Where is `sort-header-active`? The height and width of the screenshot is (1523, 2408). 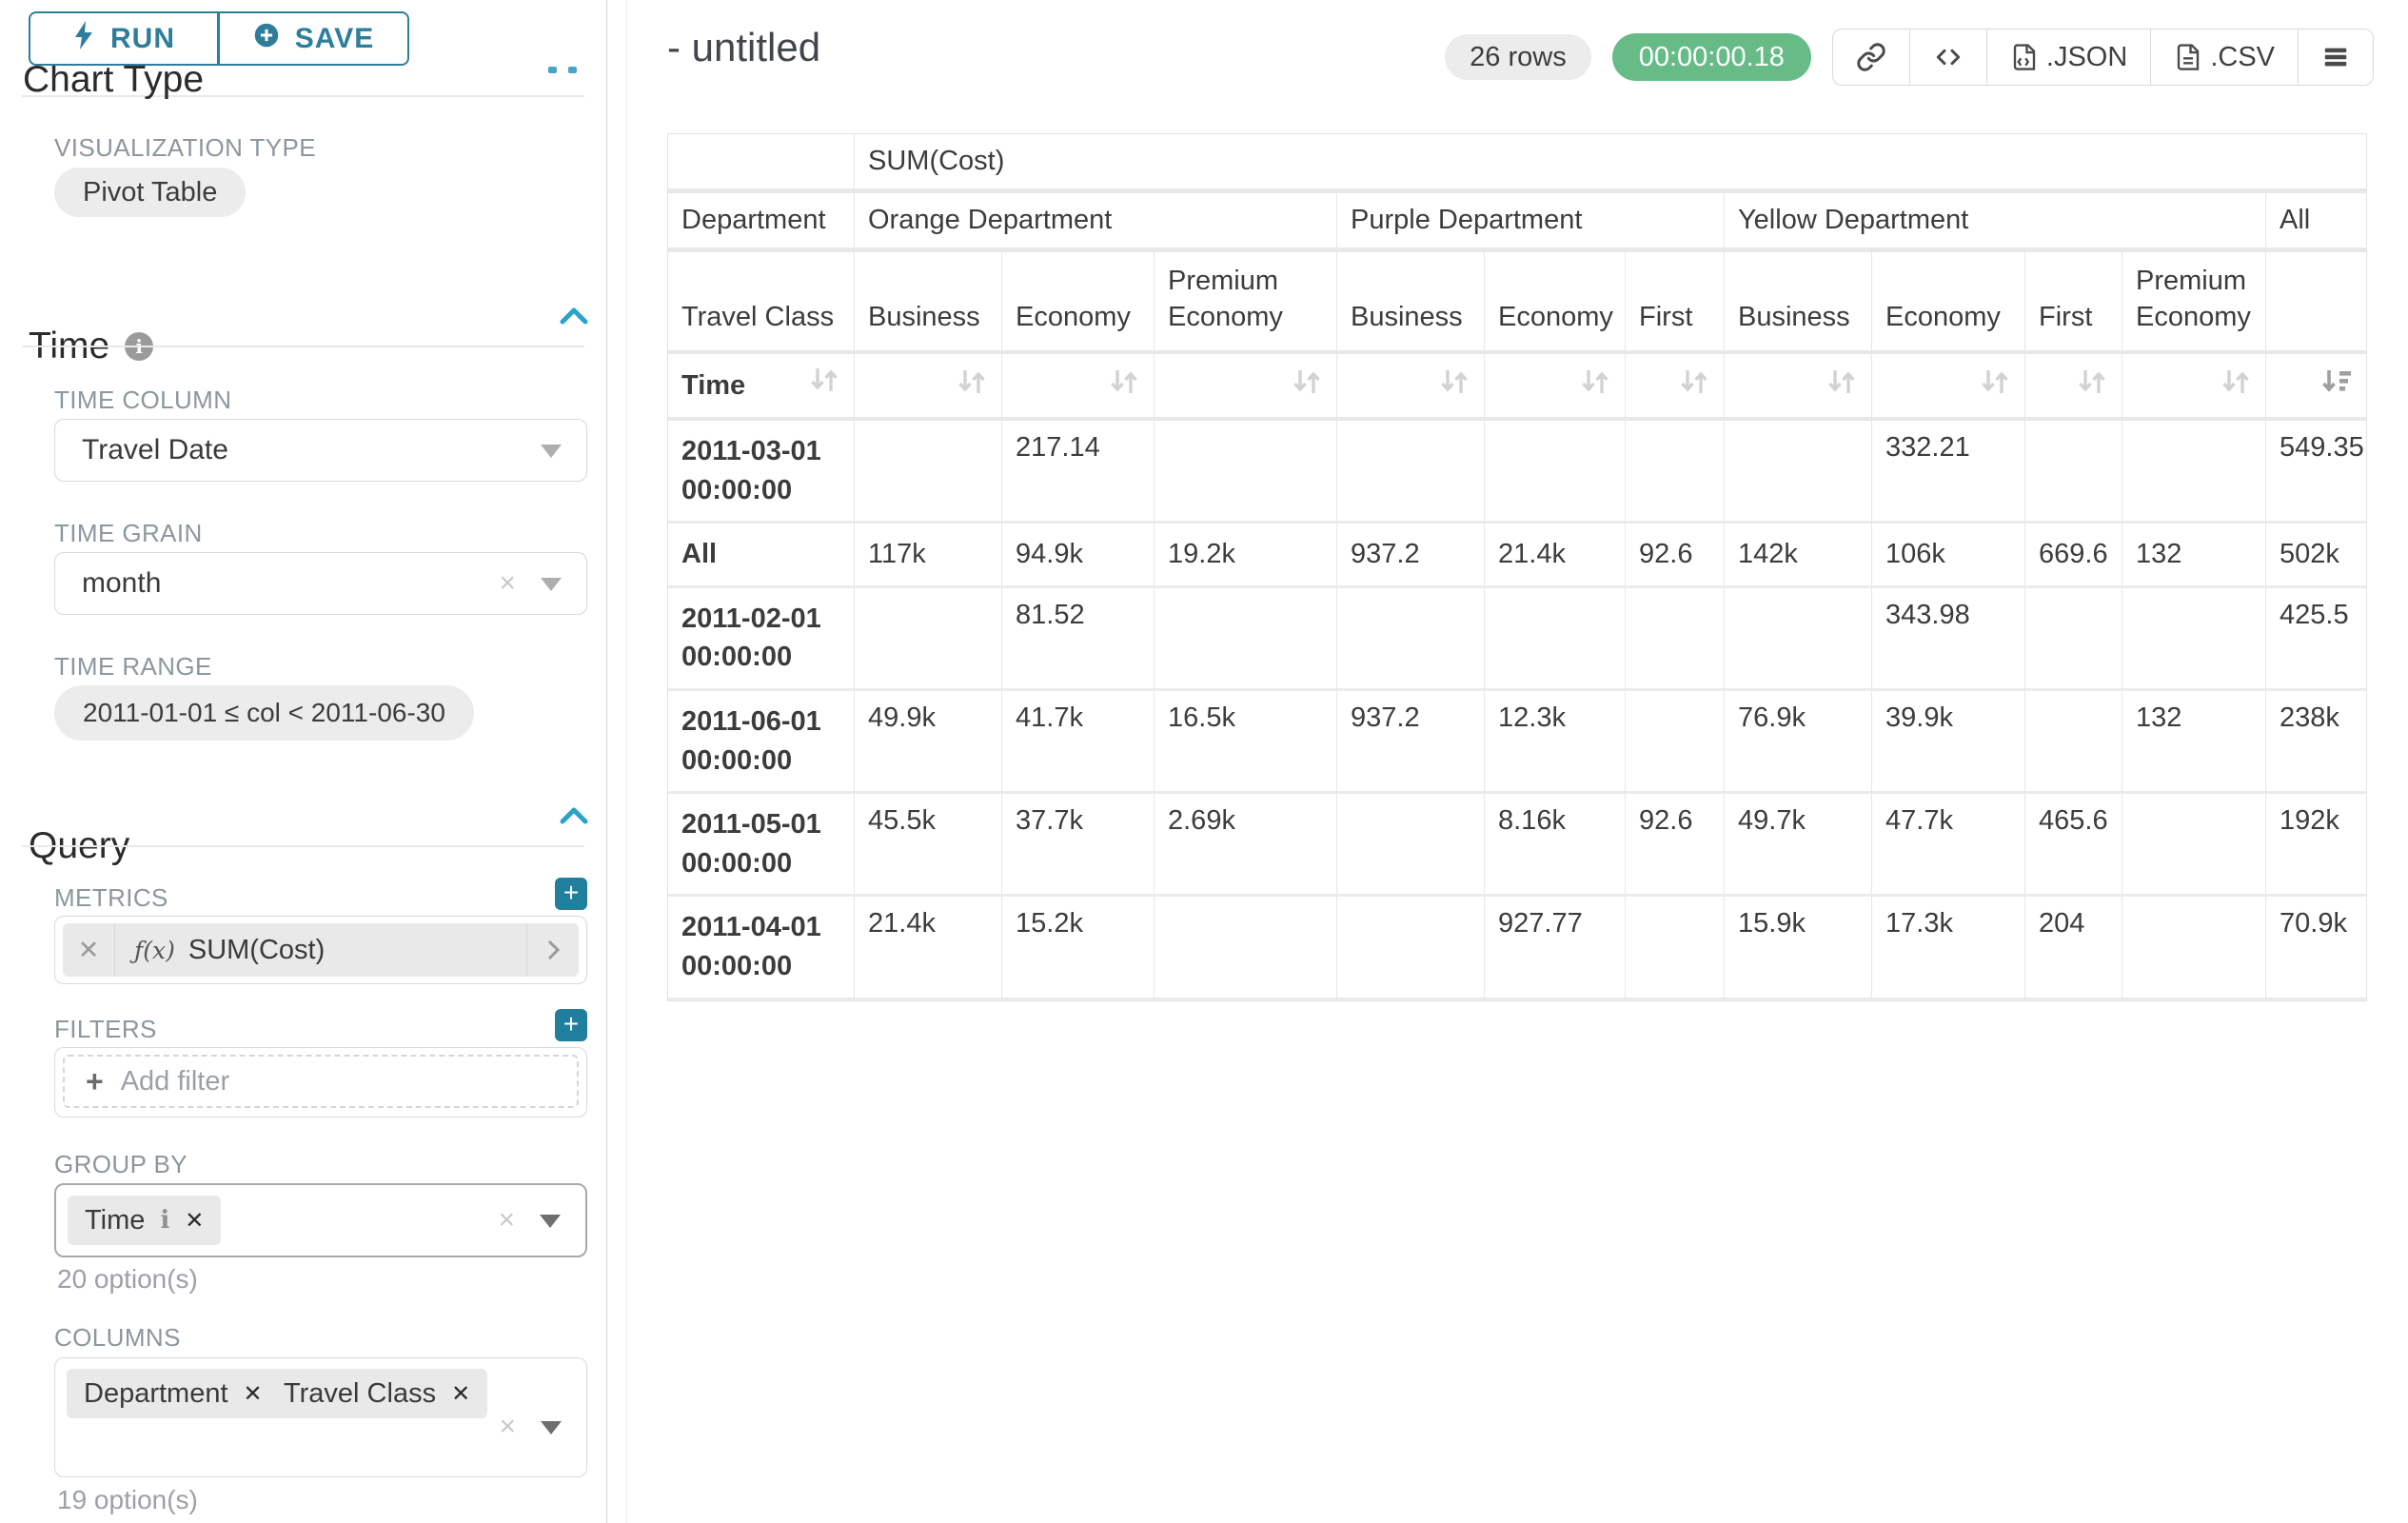
sort-header-active is located at coordinates (2316, 388).